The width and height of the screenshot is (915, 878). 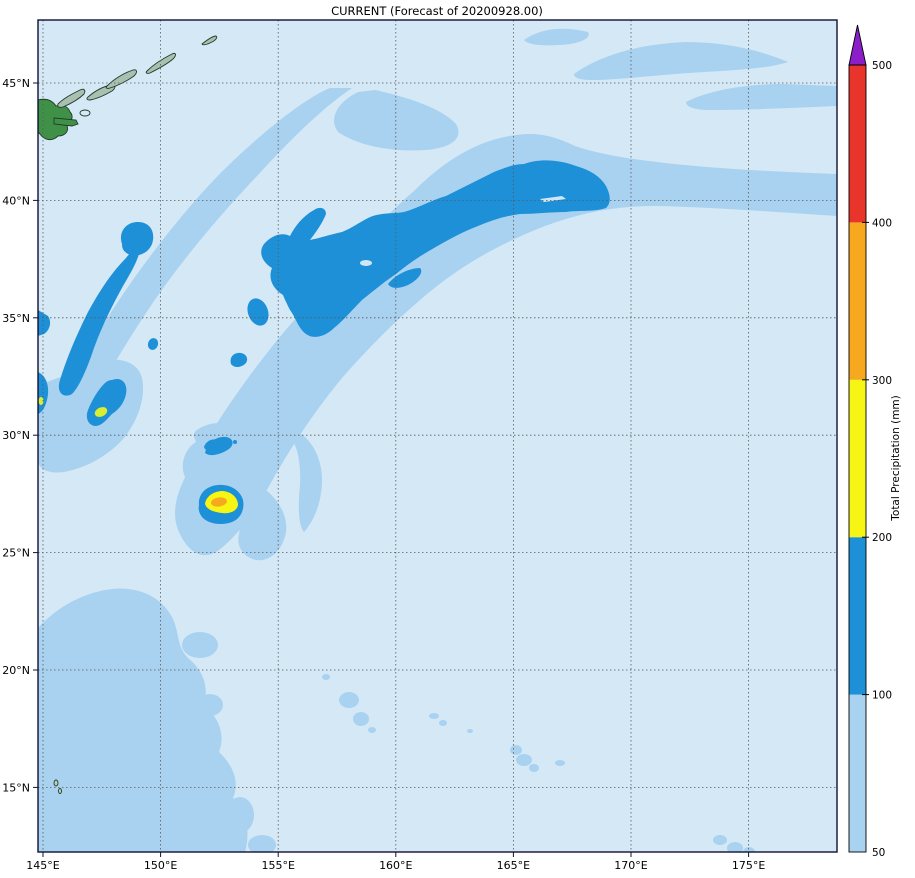 I want to click on lat-tick-label: 40°N, so click(x=16, y=200).